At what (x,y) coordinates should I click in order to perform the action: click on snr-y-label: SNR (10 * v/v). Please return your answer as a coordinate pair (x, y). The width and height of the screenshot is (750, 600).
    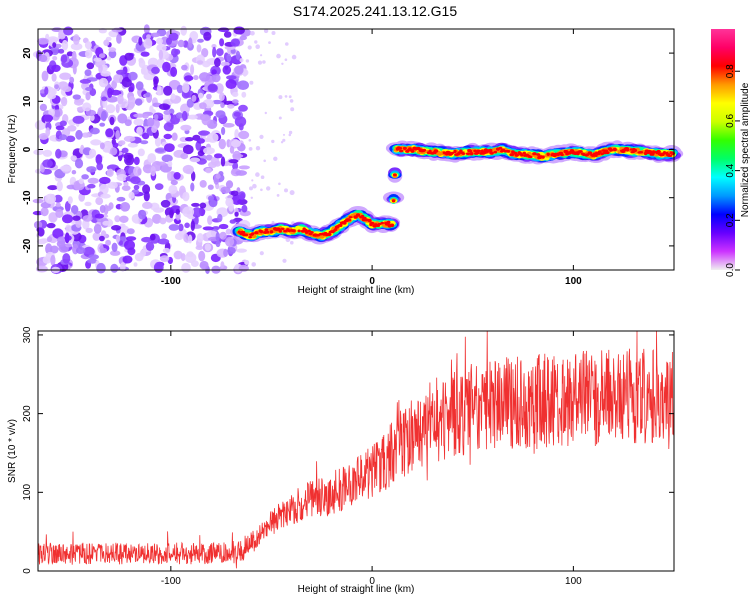
    Looking at the image, I should click on (12, 451).